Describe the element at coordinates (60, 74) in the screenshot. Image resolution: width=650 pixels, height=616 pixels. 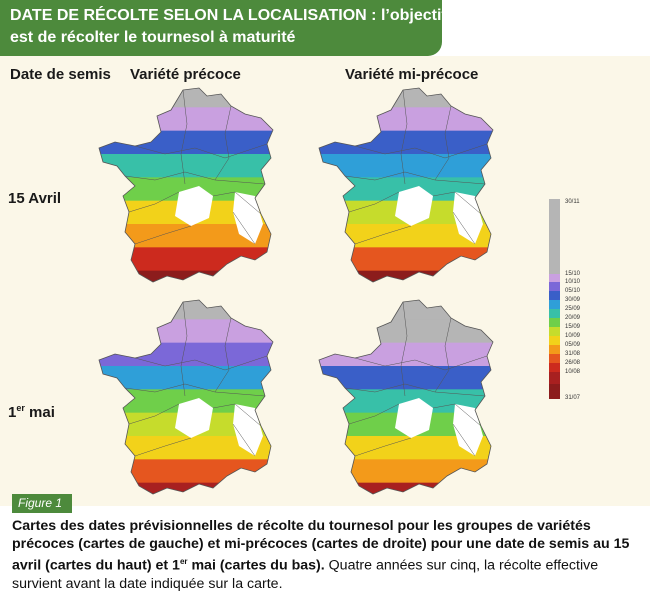
I see `sowing-date-header: Date de semis` at that location.